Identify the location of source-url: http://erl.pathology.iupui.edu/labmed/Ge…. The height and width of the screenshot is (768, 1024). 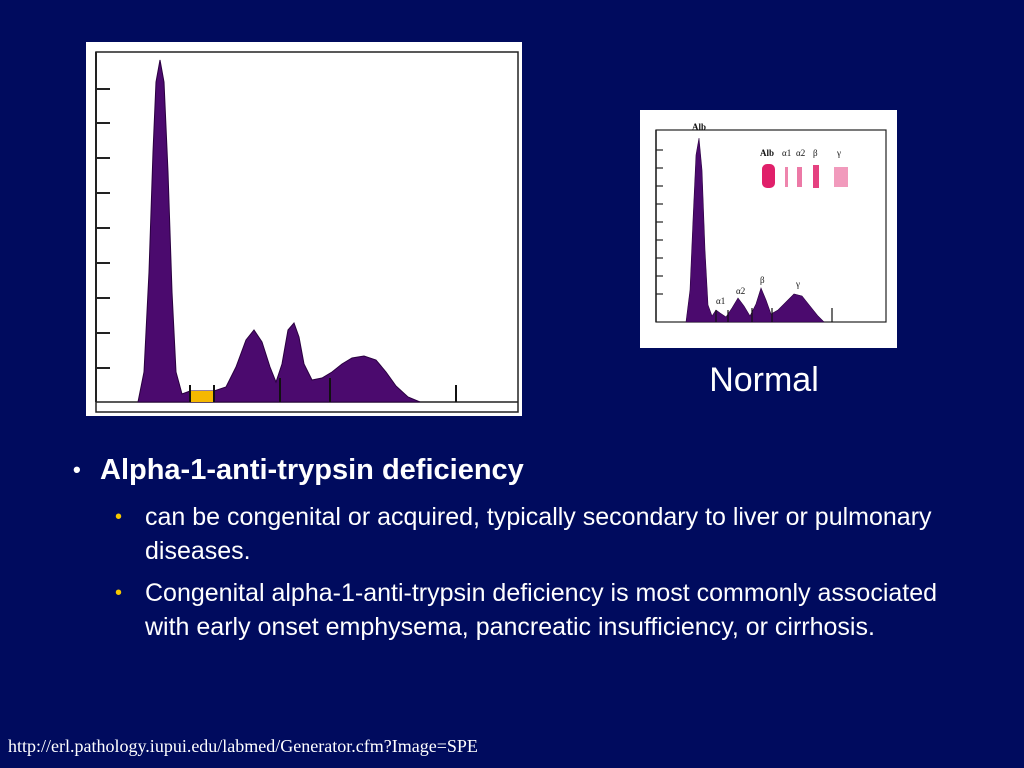
(243, 746).